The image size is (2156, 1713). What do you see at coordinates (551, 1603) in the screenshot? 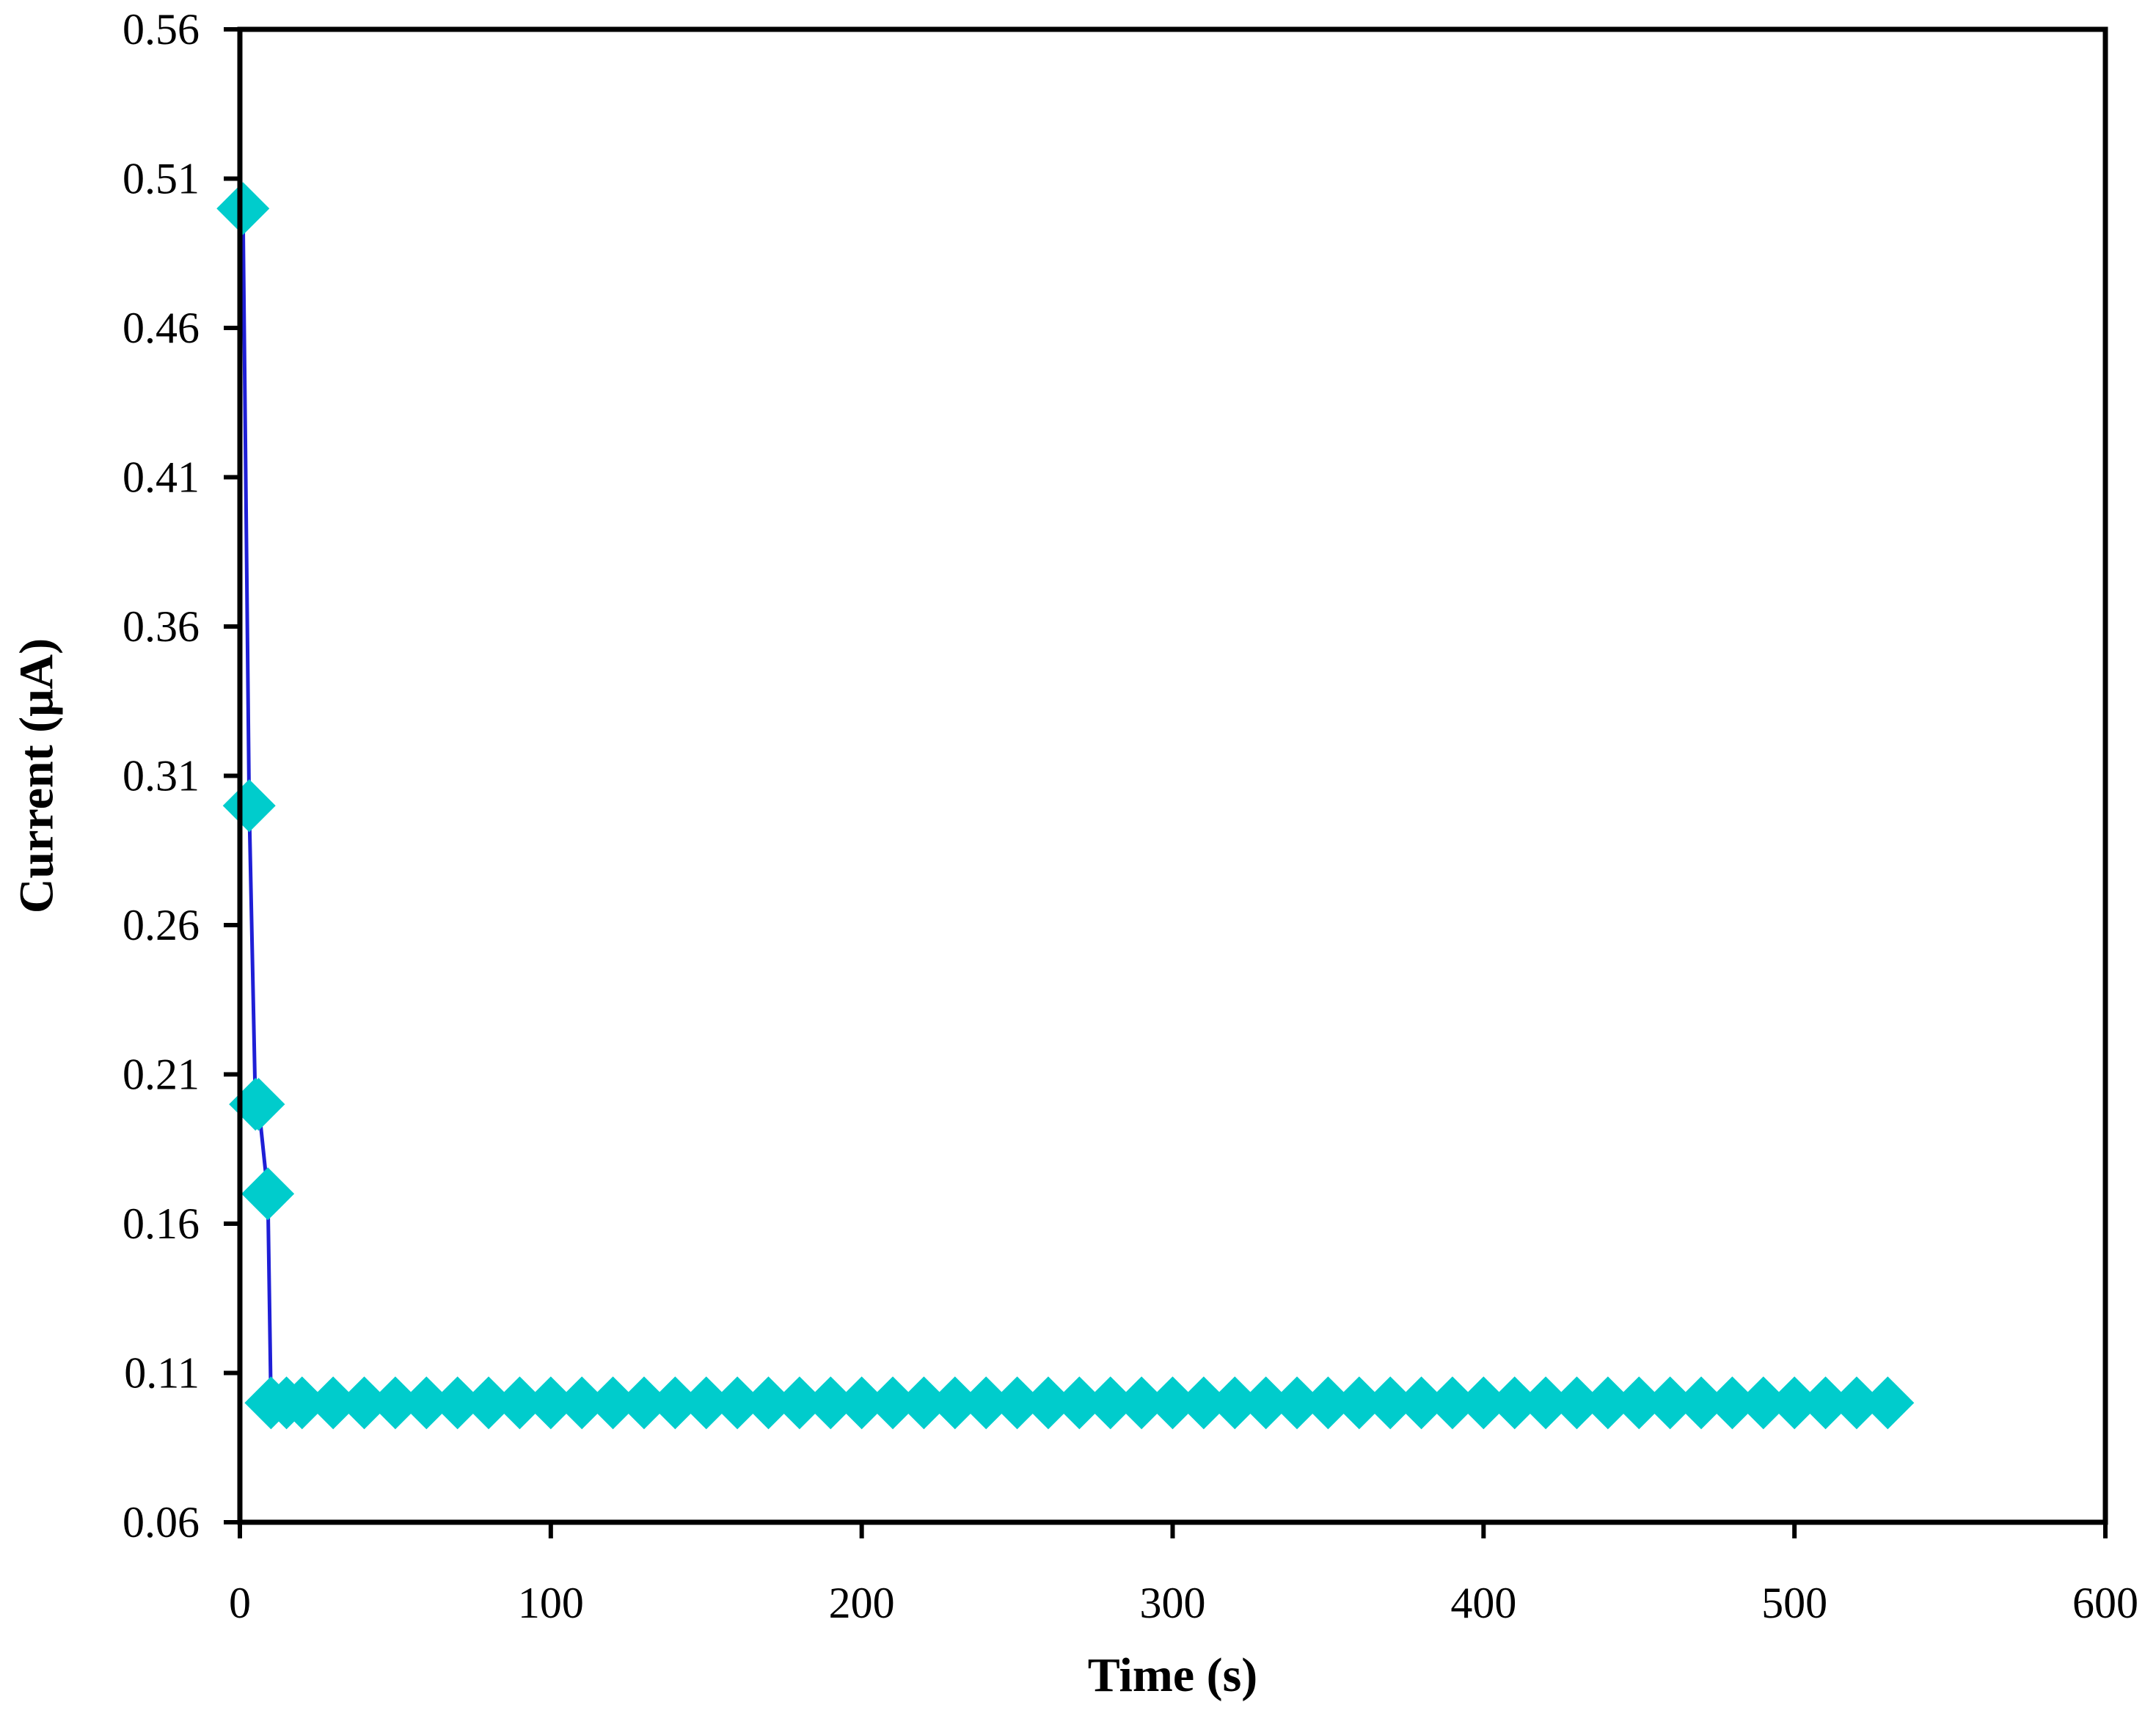
I see `x-tick-label-1: 100` at bounding box center [551, 1603].